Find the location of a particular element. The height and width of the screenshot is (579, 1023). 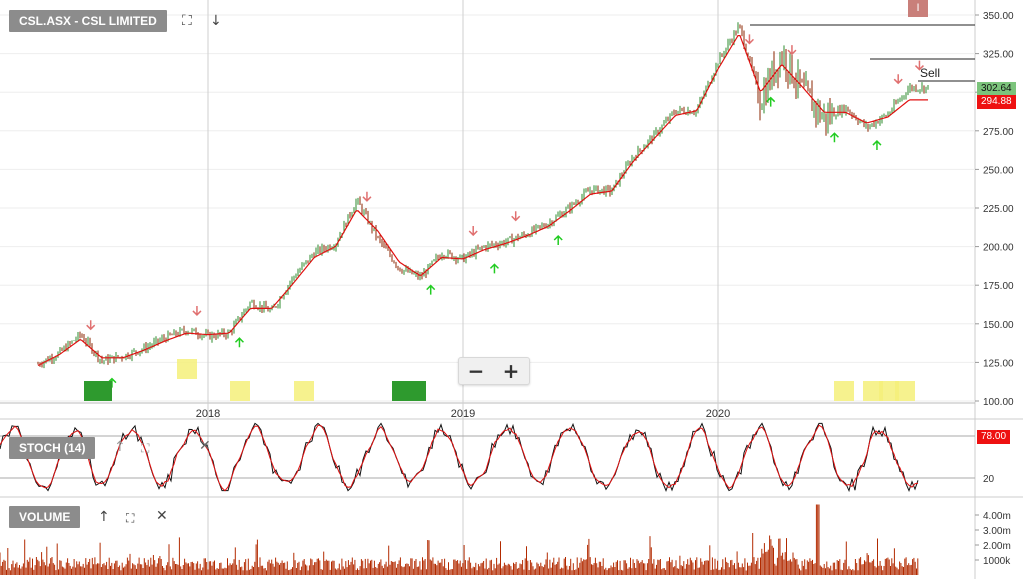

sell-label: Sell is located at coordinates (930, 73).